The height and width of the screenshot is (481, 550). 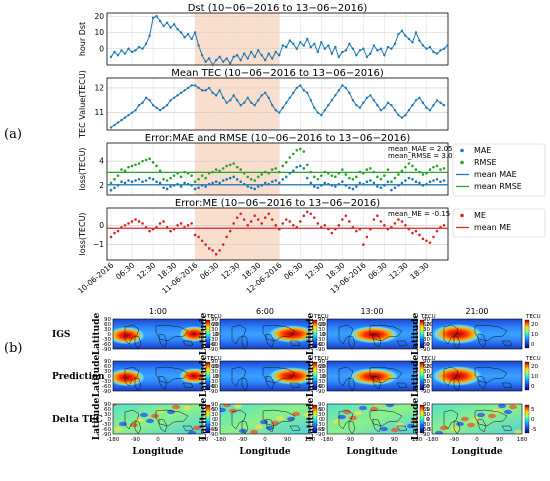 I want to click on lat-tick-label: 0, so click(x=429, y=420).